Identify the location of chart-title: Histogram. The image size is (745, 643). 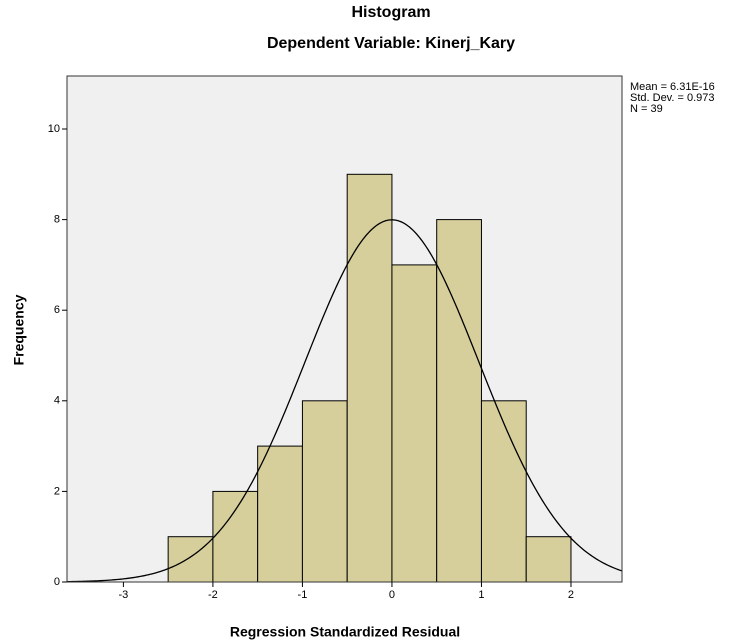
(390, 12).